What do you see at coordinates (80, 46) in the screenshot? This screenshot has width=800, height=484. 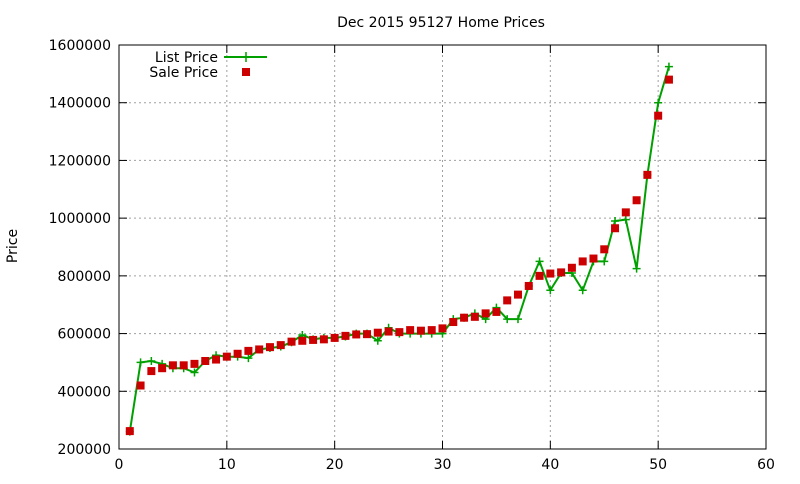 I see `y-tick-label: 1600000` at bounding box center [80, 46].